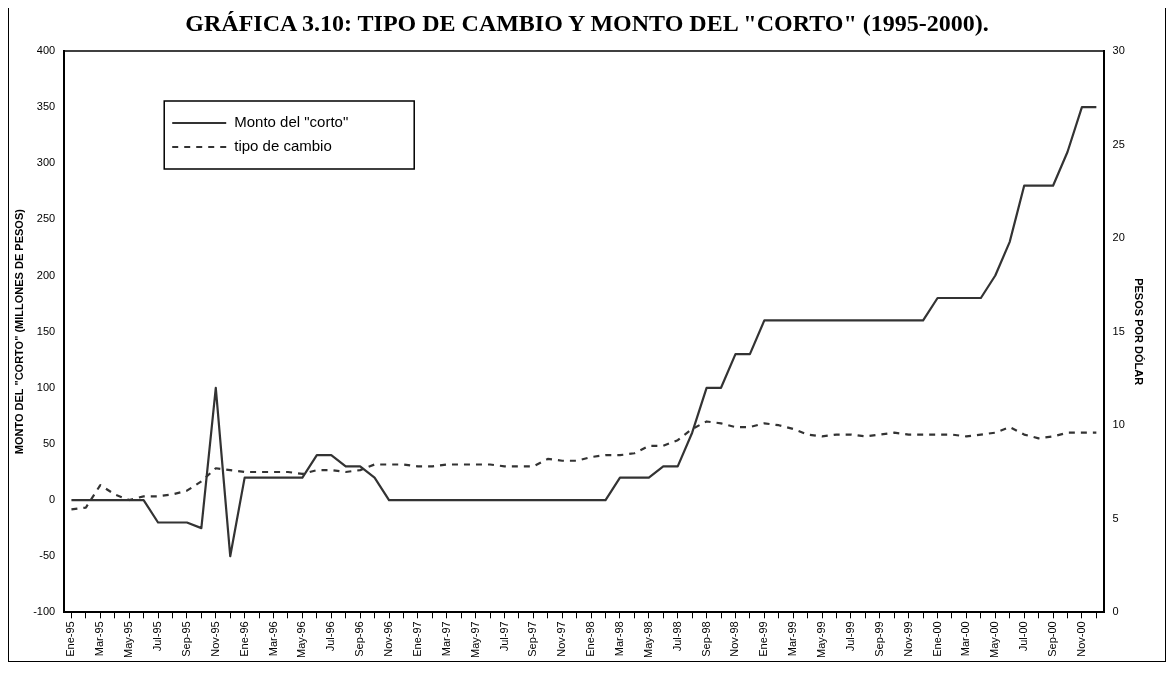  Describe the element at coordinates (821, 640) in the screenshot. I see `x-tick-label: May-99` at that location.